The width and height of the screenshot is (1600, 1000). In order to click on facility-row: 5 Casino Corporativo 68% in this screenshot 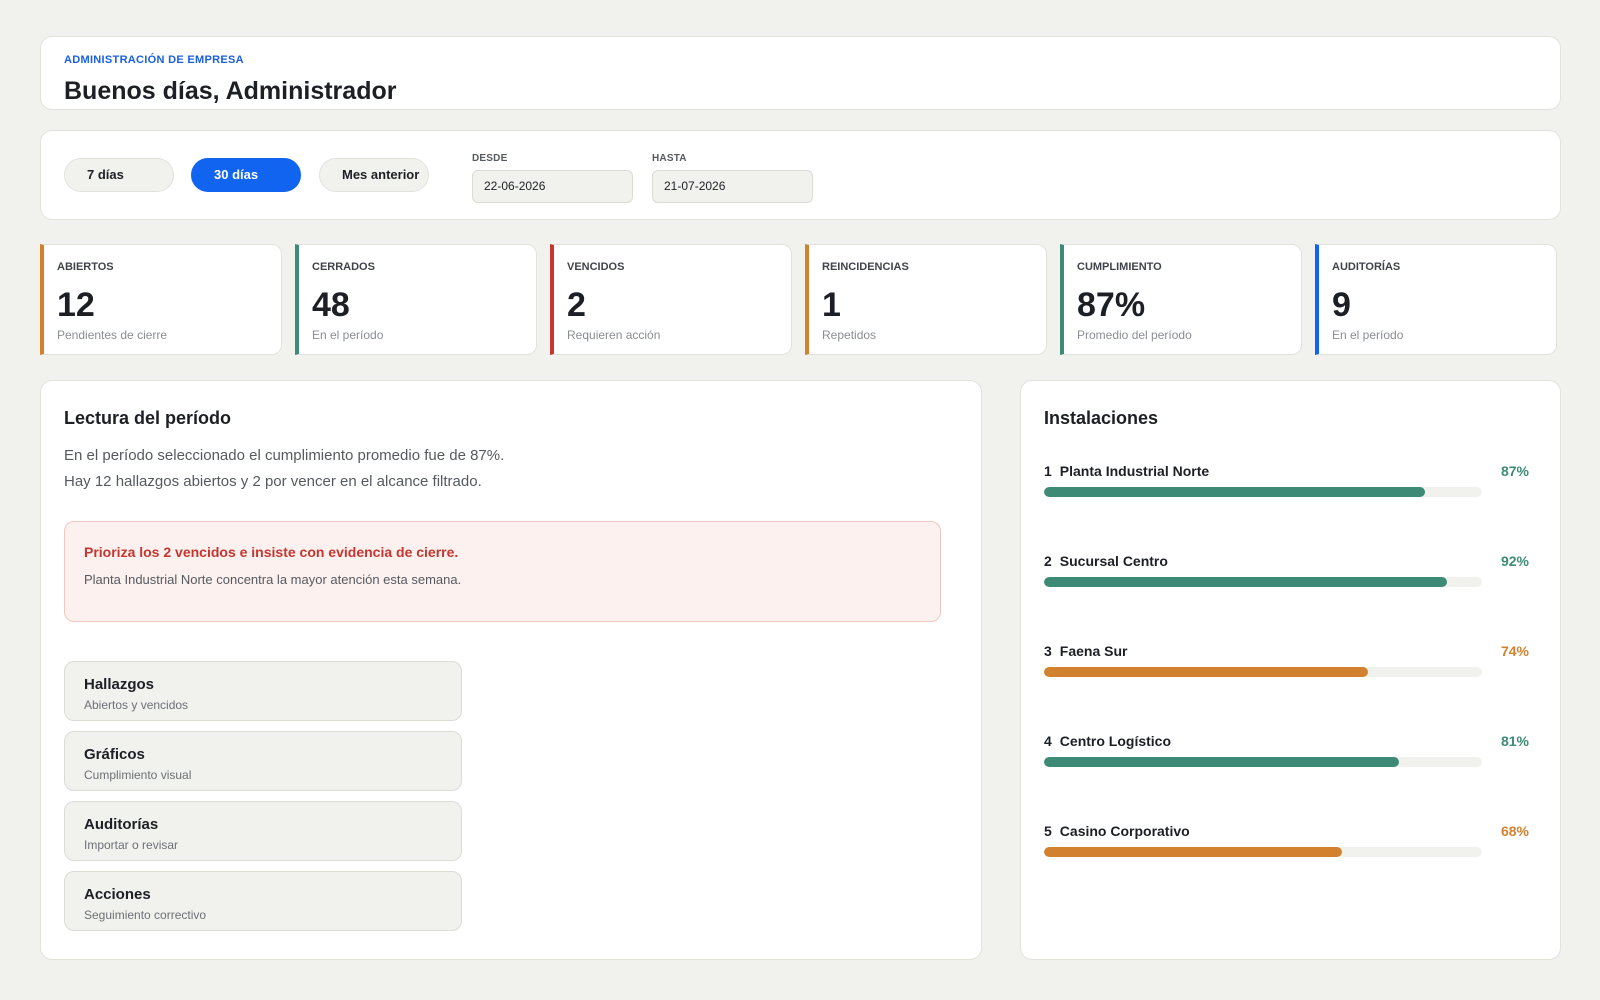, I will do `click(1286, 843)`.